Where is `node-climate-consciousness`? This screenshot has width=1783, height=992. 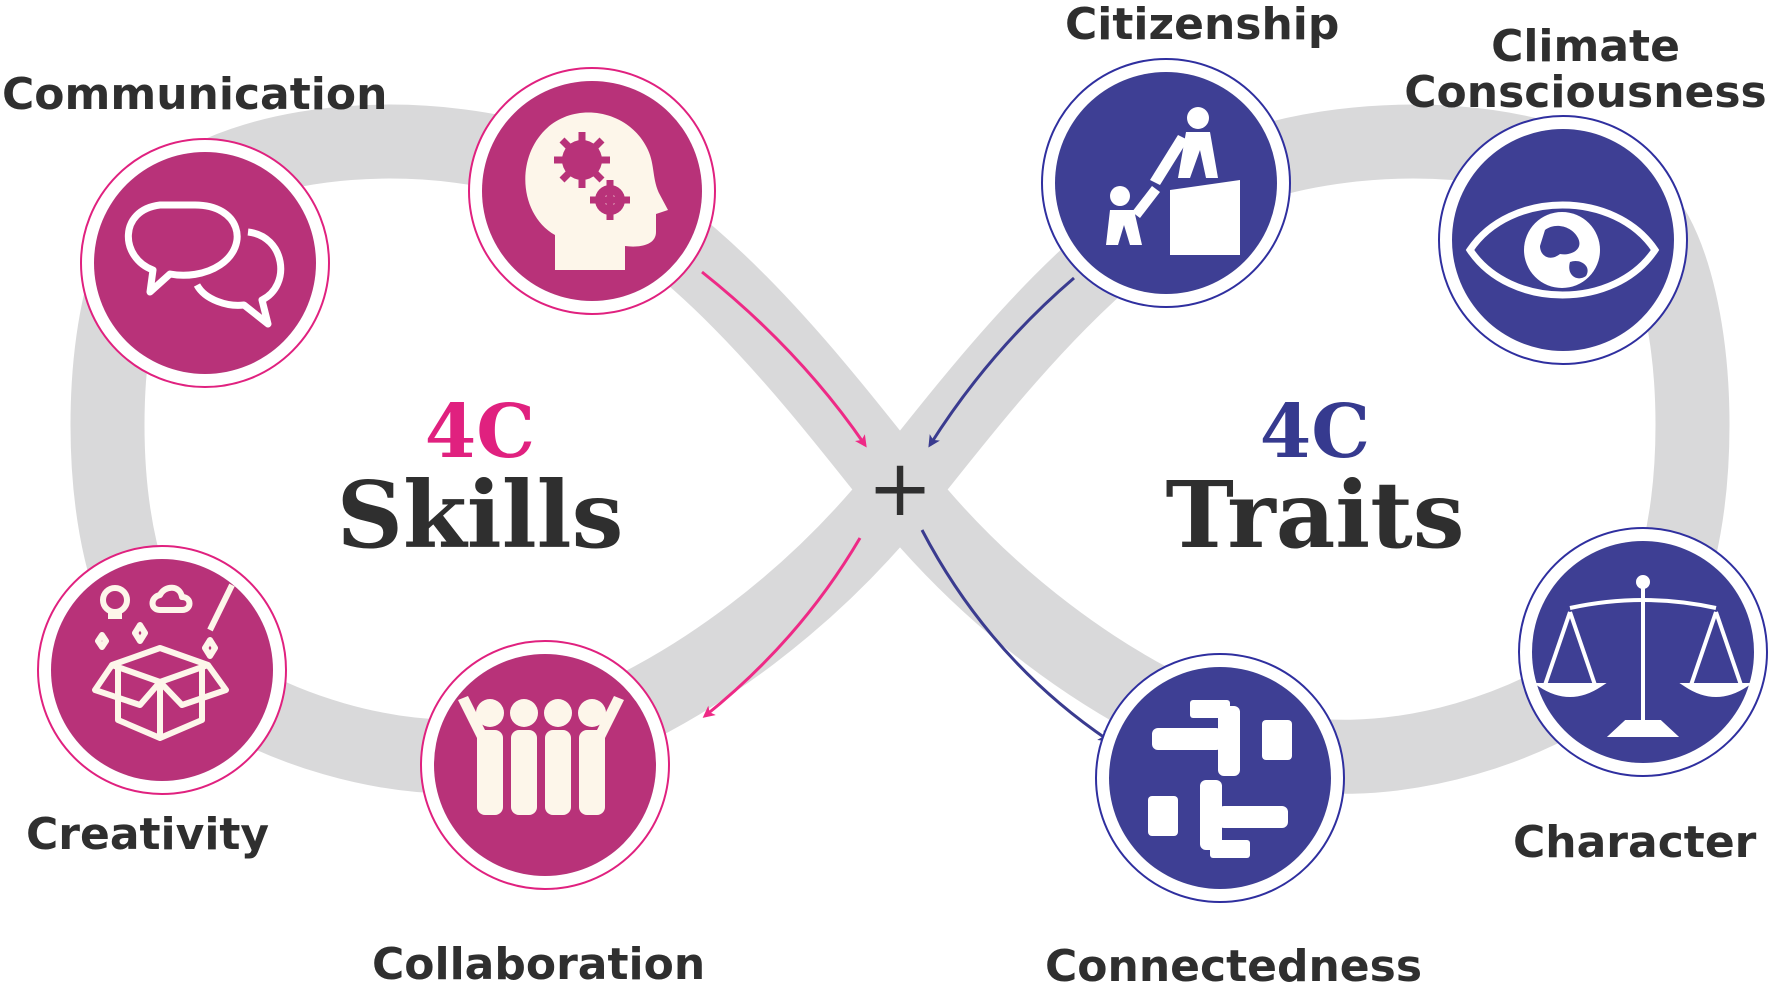 node-climate-consciousness is located at coordinates (1563, 240).